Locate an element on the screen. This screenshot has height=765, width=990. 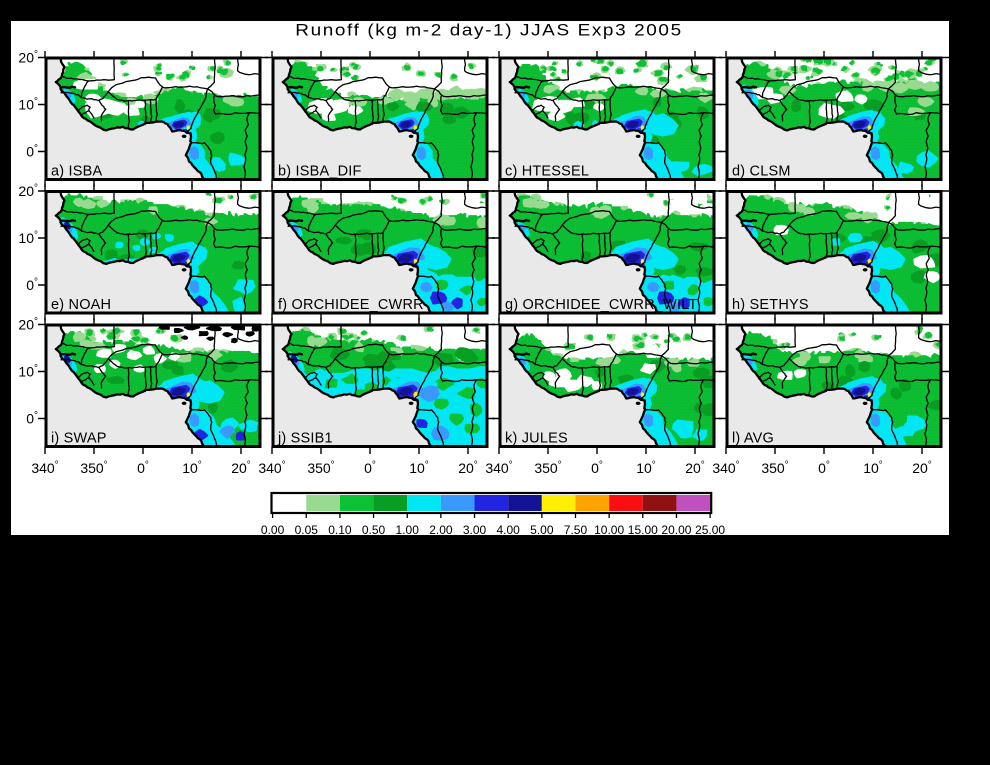
svg-text: 4.00 is located at coordinates (509, 530).